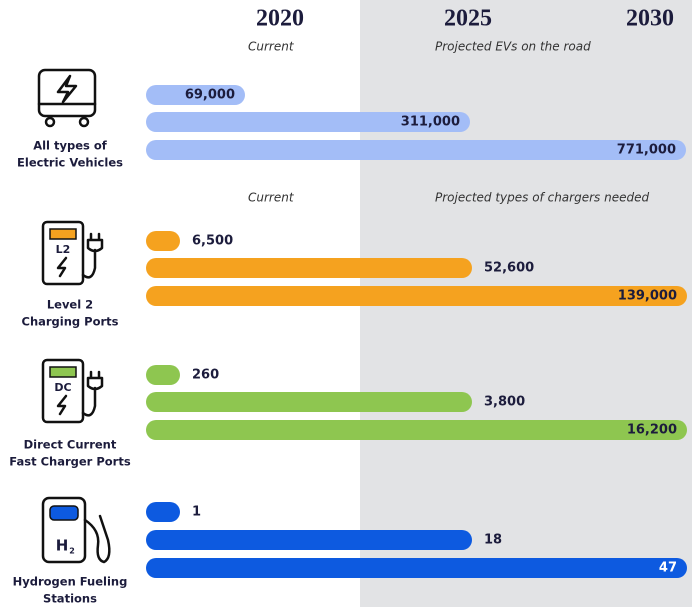 This screenshot has width=692, height=607. Describe the element at coordinates (650, 19) in the screenshot. I see `year: 2030` at that location.